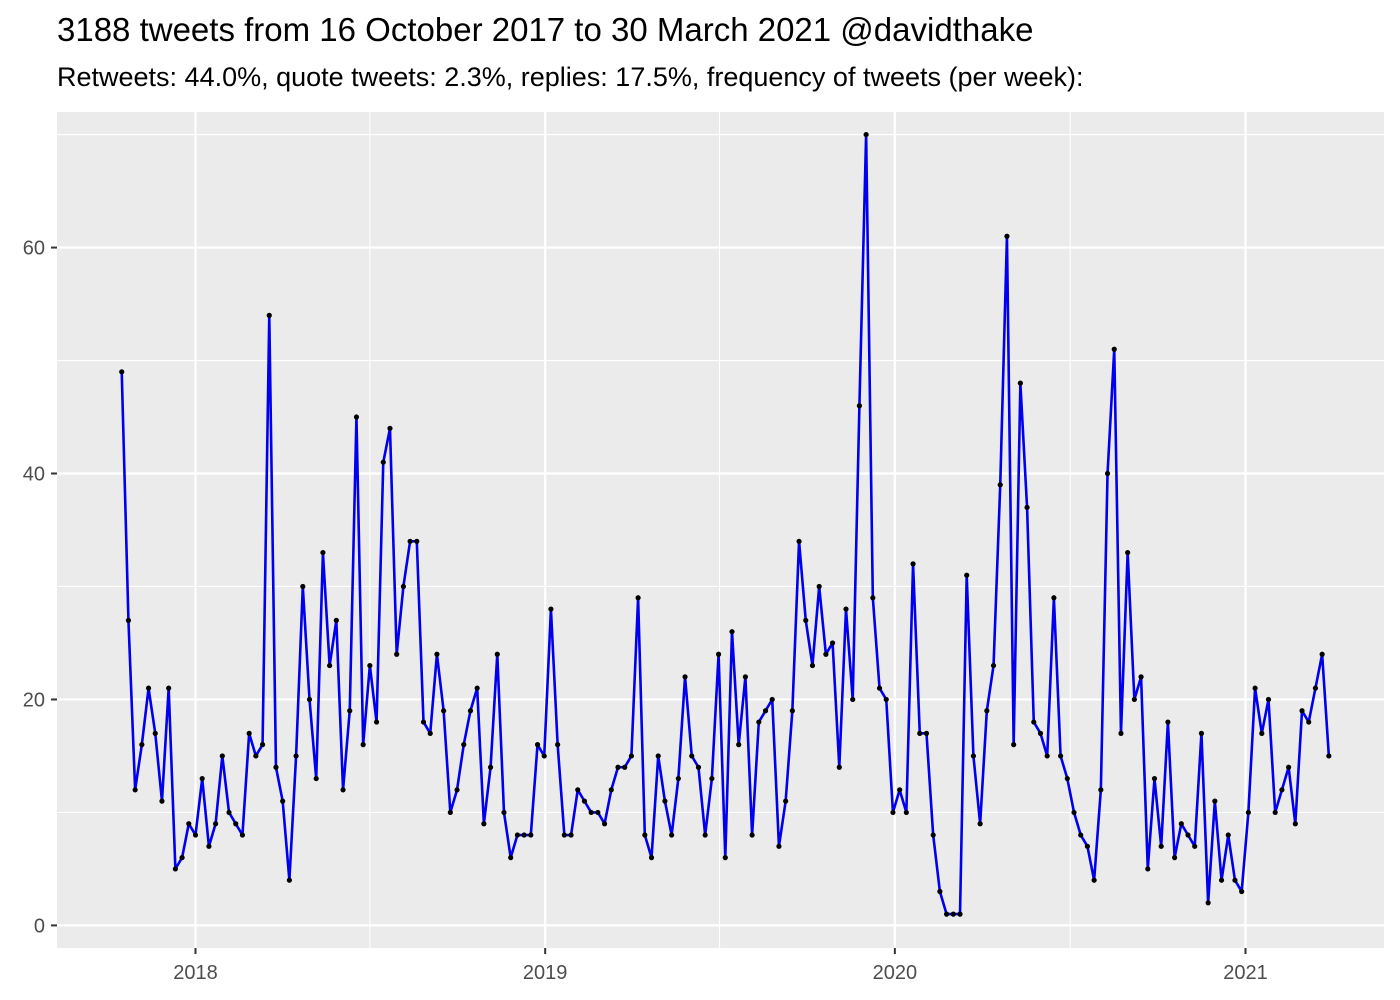 This screenshot has width=1400, height=1000. What do you see at coordinates (34, 700) in the screenshot?
I see `y-tick-label: 20` at bounding box center [34, 700].